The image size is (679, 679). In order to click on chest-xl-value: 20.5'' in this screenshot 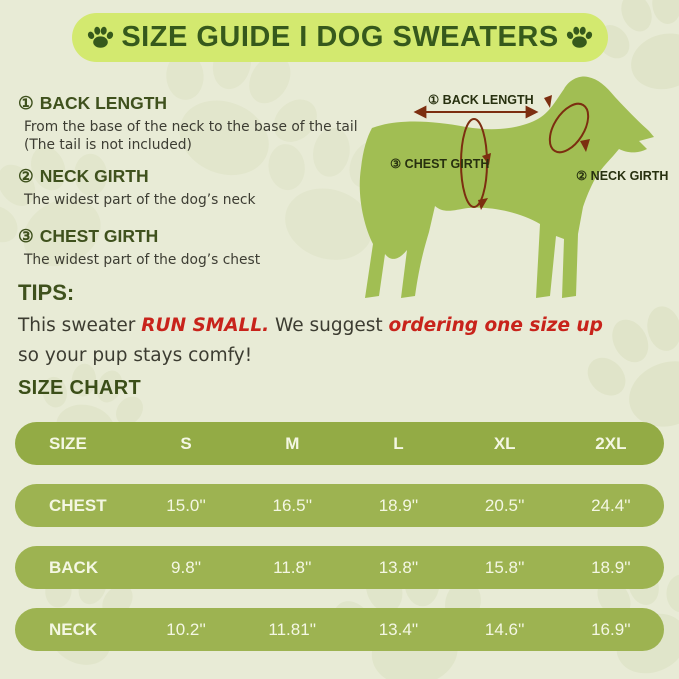, I will do `click(504, 505)`.